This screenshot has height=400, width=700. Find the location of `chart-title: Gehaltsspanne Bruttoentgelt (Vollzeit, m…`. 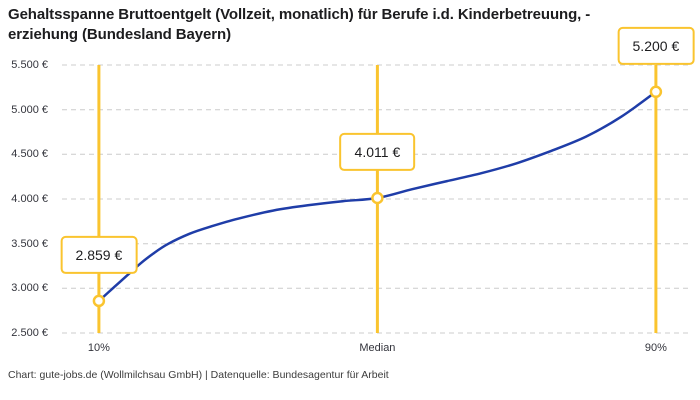

chart-title: Gehaltsspanne Bruttoentgelt (Vollzeit, m… is located at coordinates (299, 25).